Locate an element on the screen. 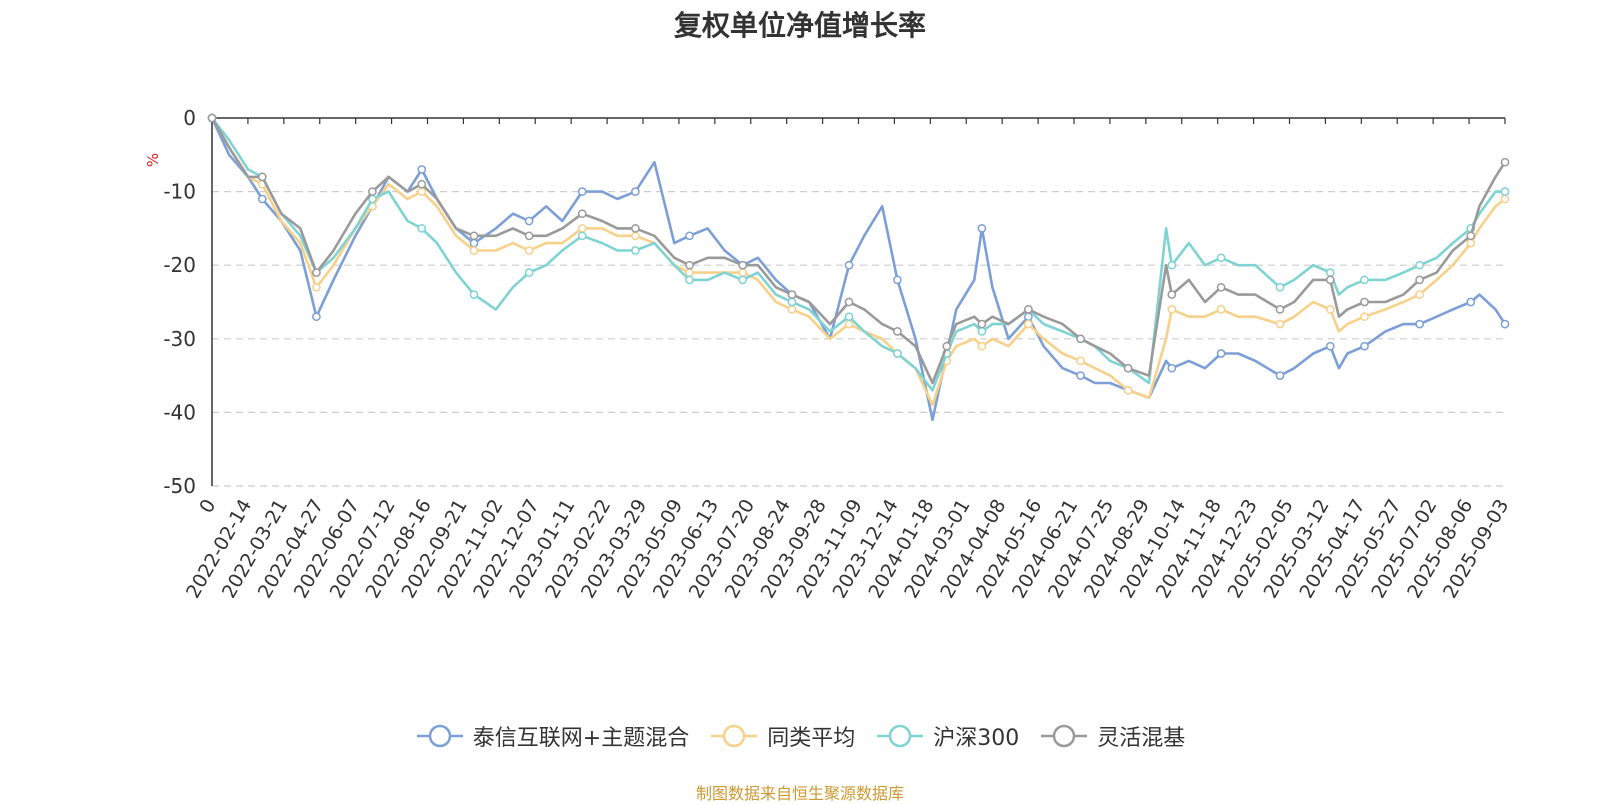 This screenshot has height=804, width=1600. legend-label: 泰信互联网+主题混合 is located at coordinates (581, 738).